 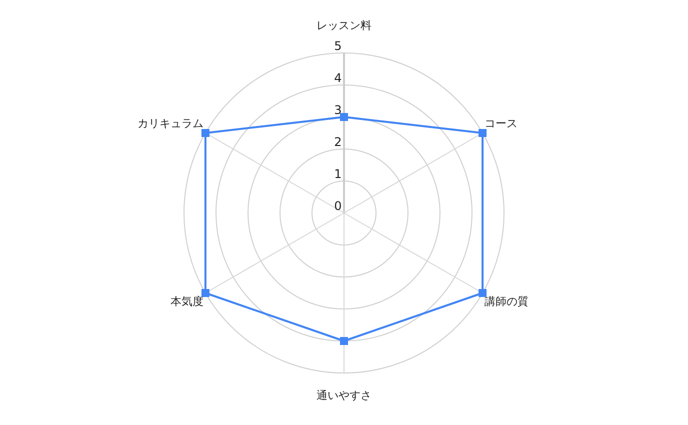 I want to click on spoke-label: カリキュラム, so click(x=170, y=123).